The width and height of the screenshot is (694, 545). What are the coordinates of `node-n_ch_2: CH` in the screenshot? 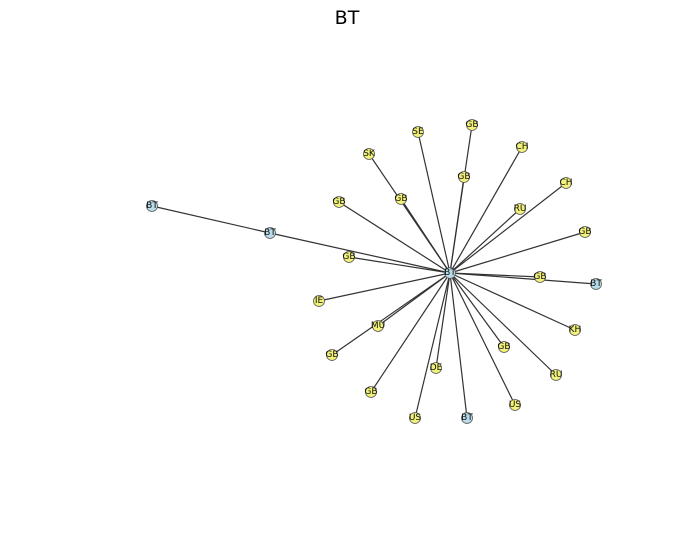 It's located at (566, 183).